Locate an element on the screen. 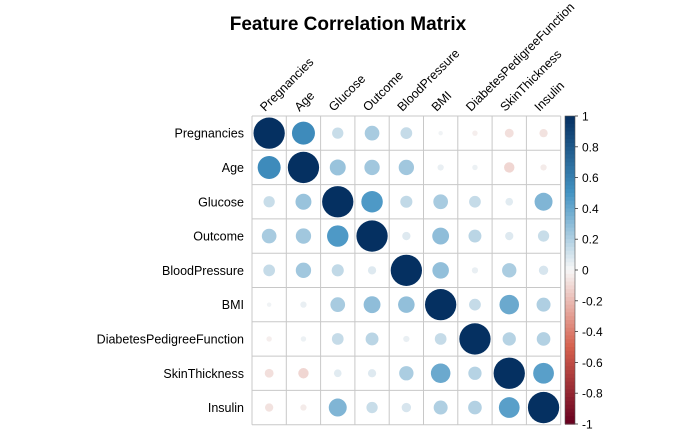 This screenshot has height=432, width=700. colorbar-tick-label: -0.8 is located at coordinates (592, 394).